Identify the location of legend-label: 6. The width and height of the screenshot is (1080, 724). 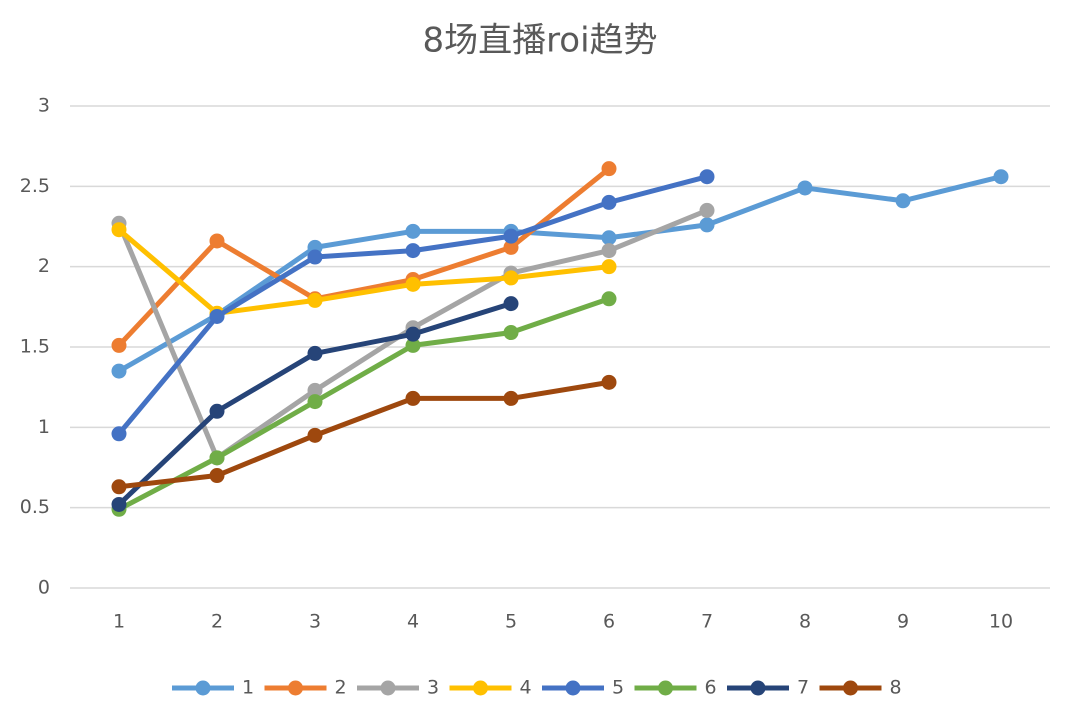
(711, 688).